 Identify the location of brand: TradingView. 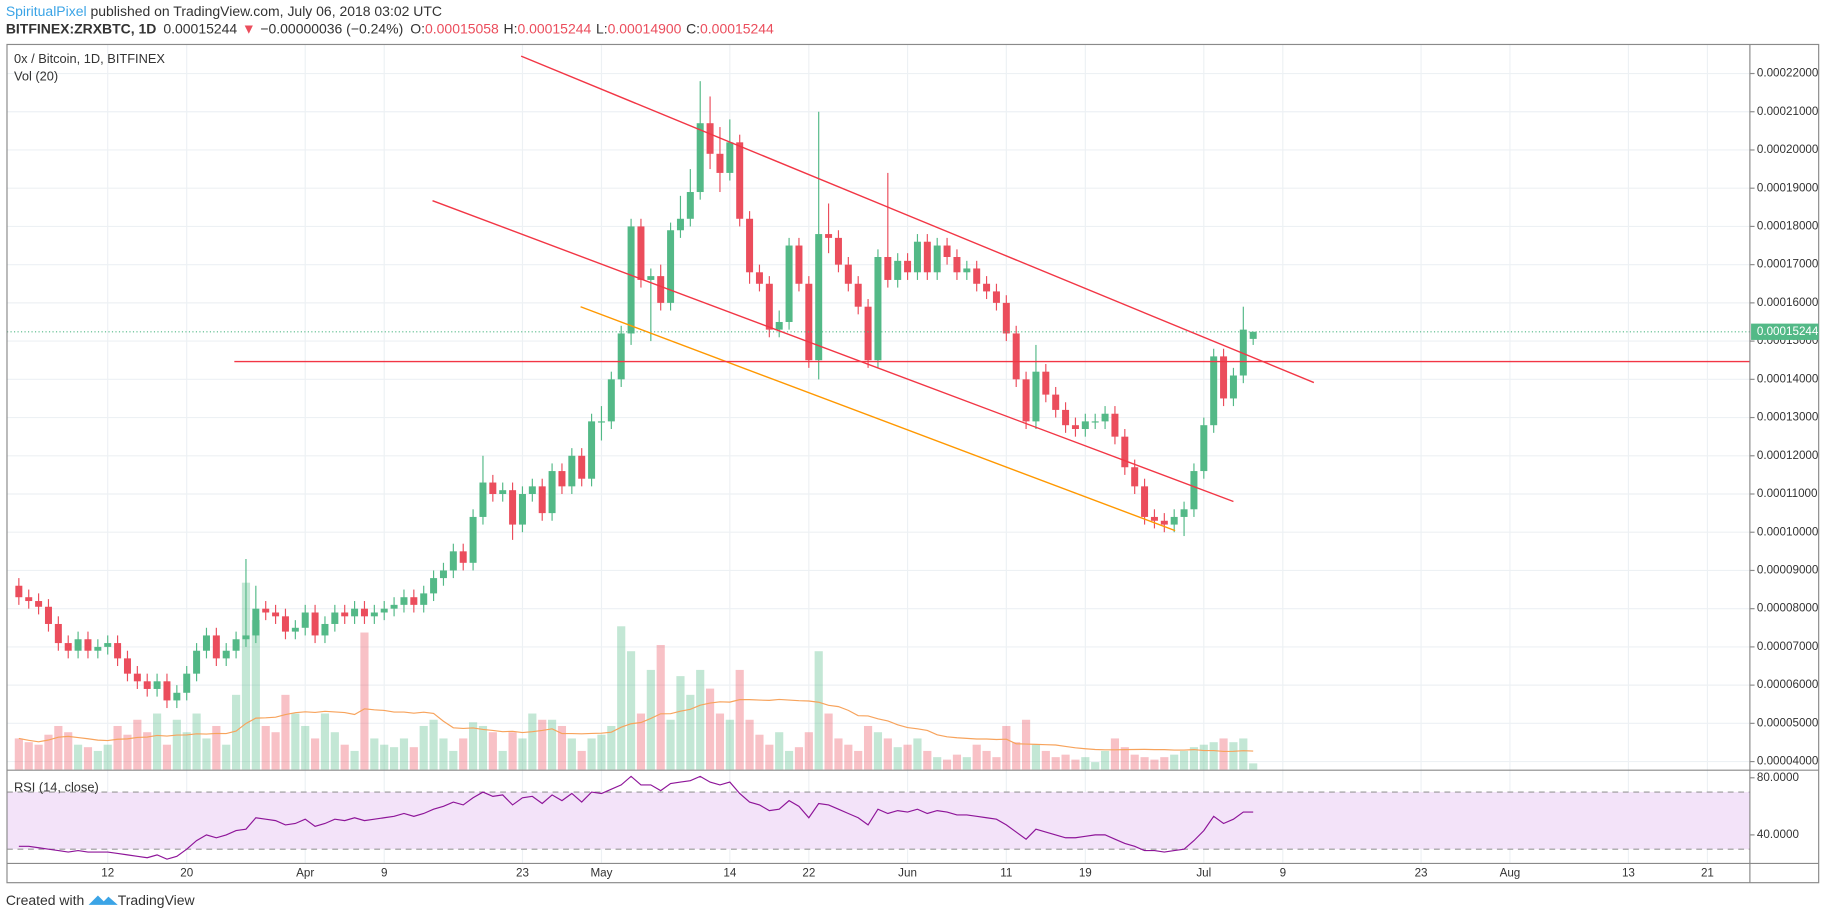
(157, 900).